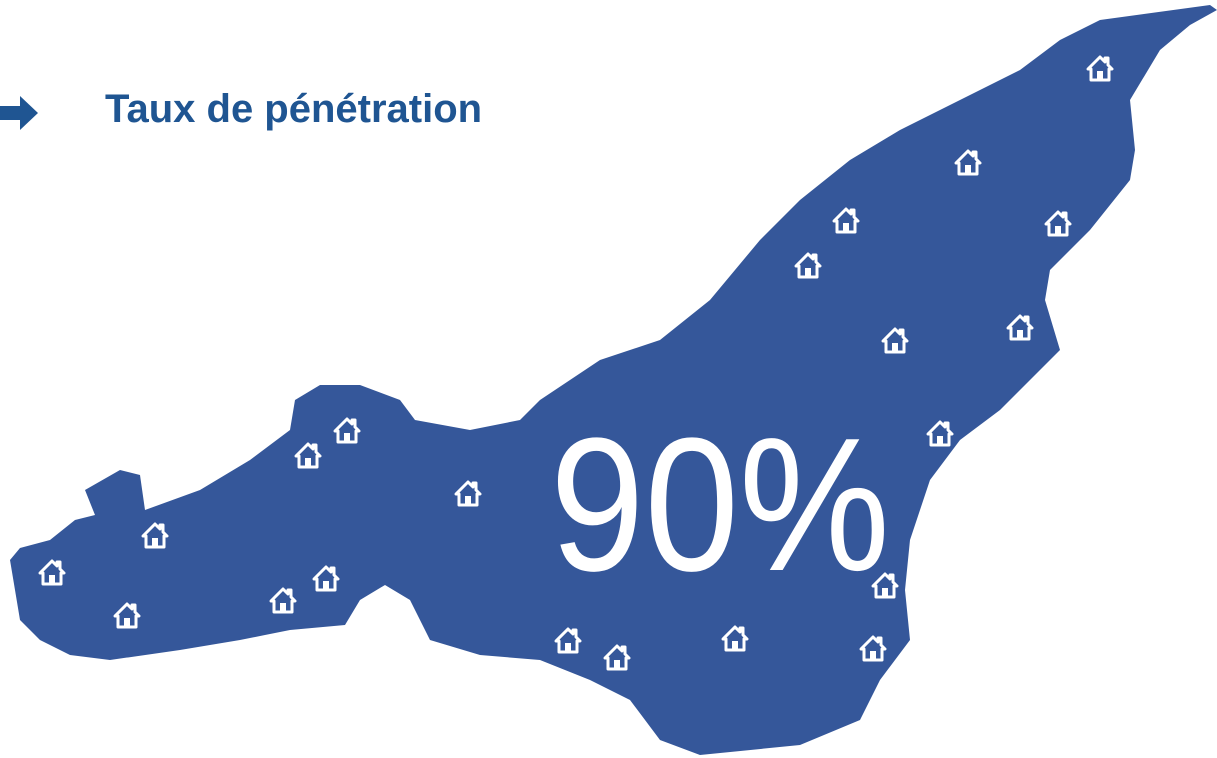 The height and width of the screenshot is (758, 1217). I want to click on arrow-icon, so click(19, 113).